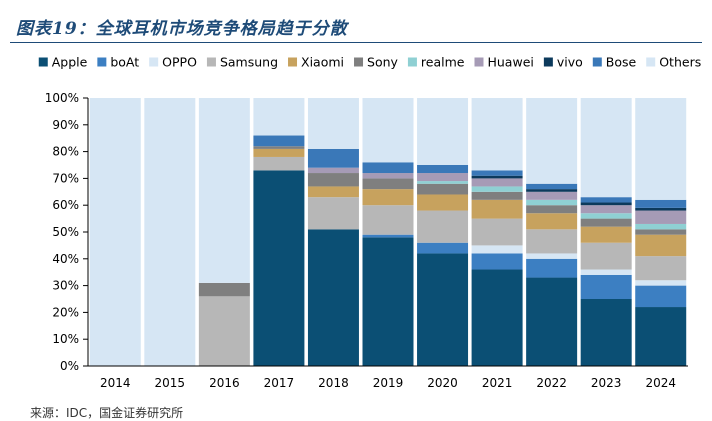 This screenshot has width=712, height=421. I want to click on x-tick-label: 2020, so click(442, 383).